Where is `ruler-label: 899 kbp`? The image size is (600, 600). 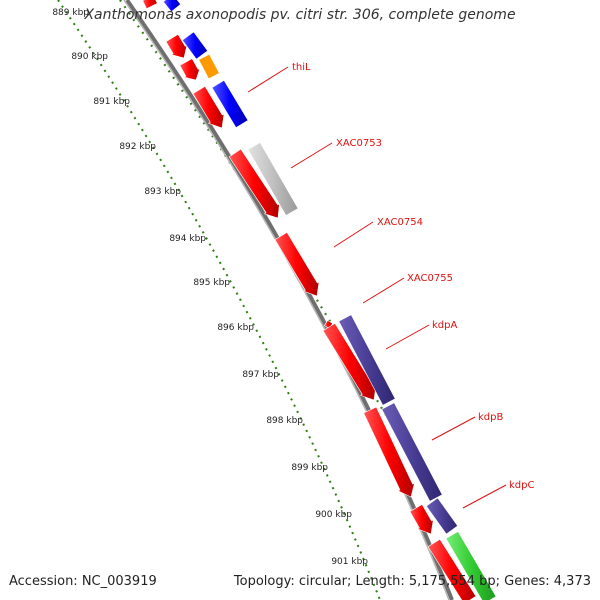
ruler-label: 899 kbp is located at coordinates (309, 468).